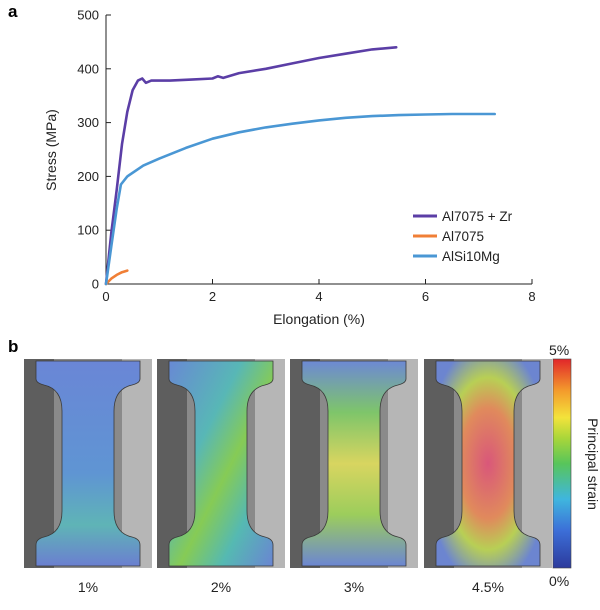 The height and width of the screenshot is (610, 600). I want to click on y-tick-label: 100, so click(88, 230).